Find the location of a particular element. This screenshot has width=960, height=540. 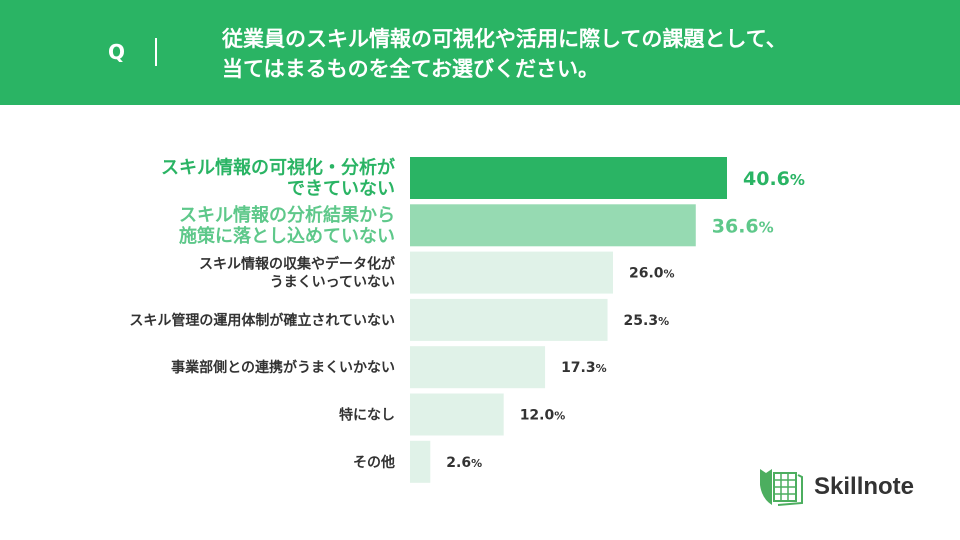

category-label: 特になし is located at coordinates (367, 415).